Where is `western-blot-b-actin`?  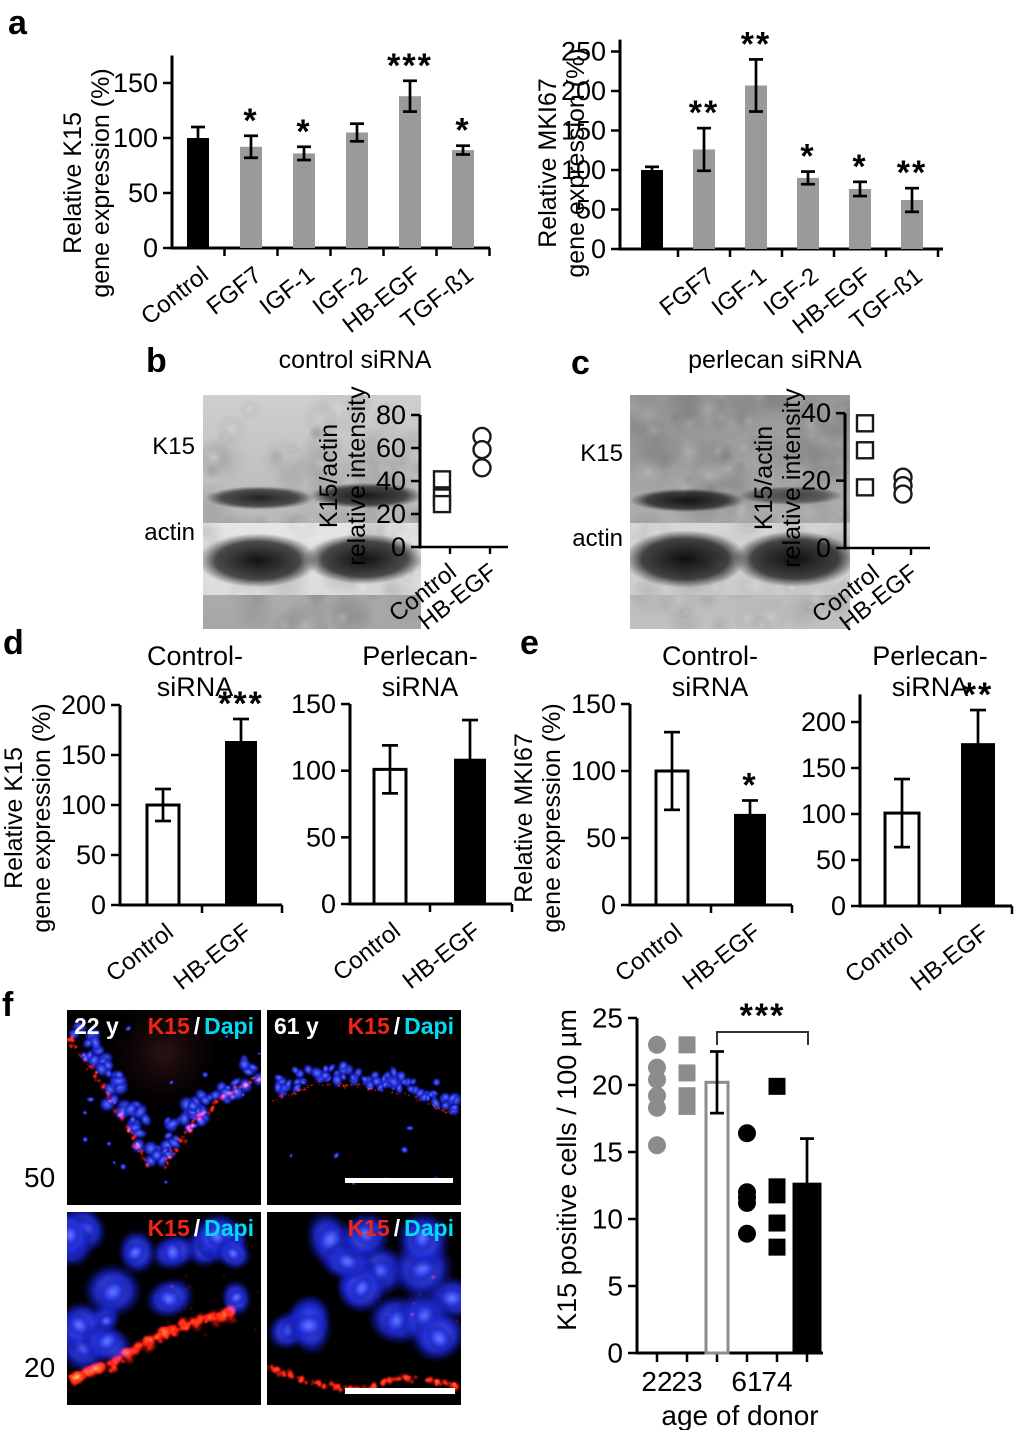
western-blot-b-actin is located at coordinates (312, 559).